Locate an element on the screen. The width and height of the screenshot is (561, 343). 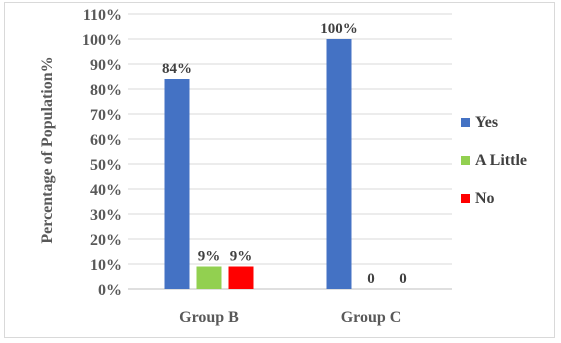
legend-label: No is located at coordinates (485, 198).